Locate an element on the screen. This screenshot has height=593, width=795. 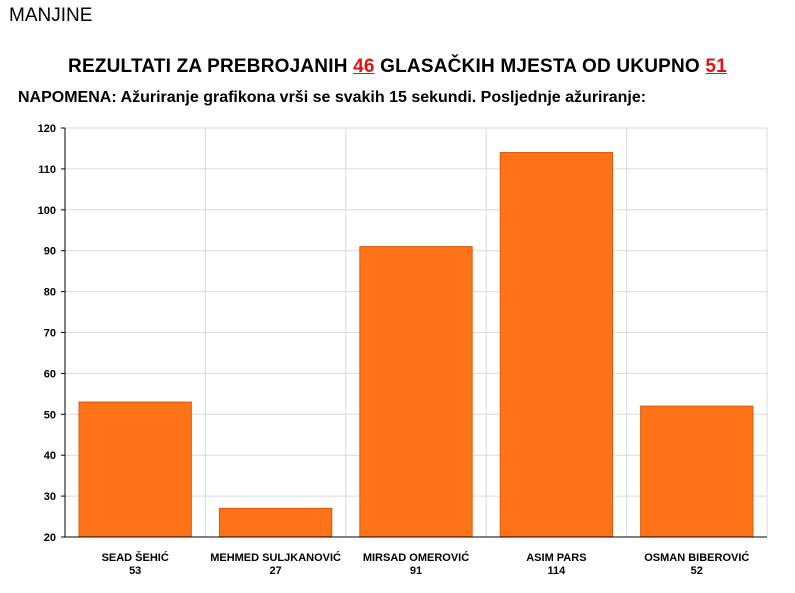
y-tick-label: 70 is located at coordinates (50, 334).